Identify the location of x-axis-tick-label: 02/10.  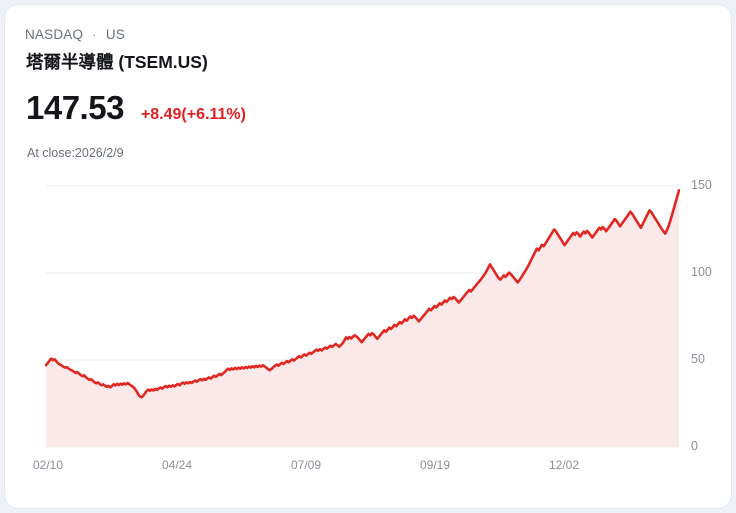
(48, 465).